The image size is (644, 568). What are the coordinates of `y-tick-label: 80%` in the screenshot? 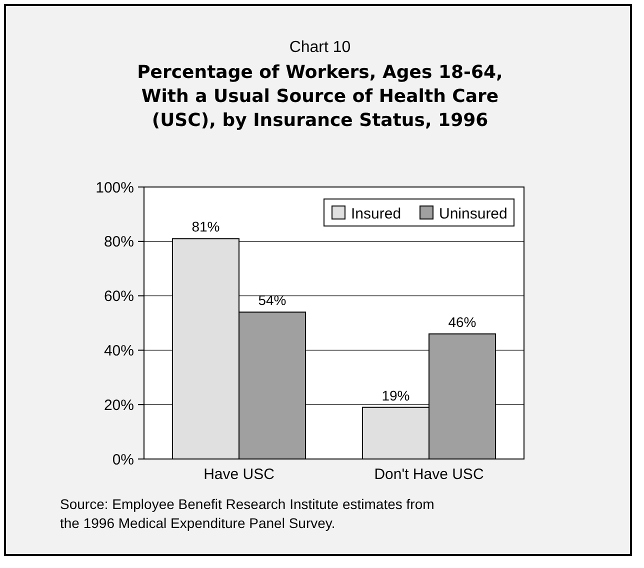 It's located at (119, 242).